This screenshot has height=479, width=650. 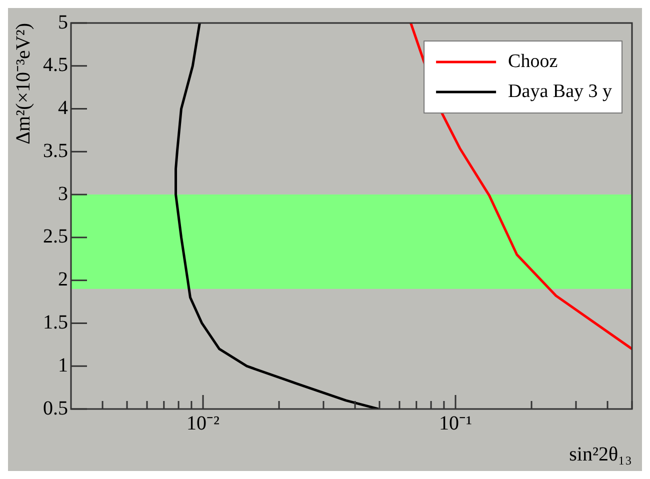 What do you see at coordinates (55, 322) in the screenshot?
I see `y-tick-label: 1.5` at bounding box center [55, 322].